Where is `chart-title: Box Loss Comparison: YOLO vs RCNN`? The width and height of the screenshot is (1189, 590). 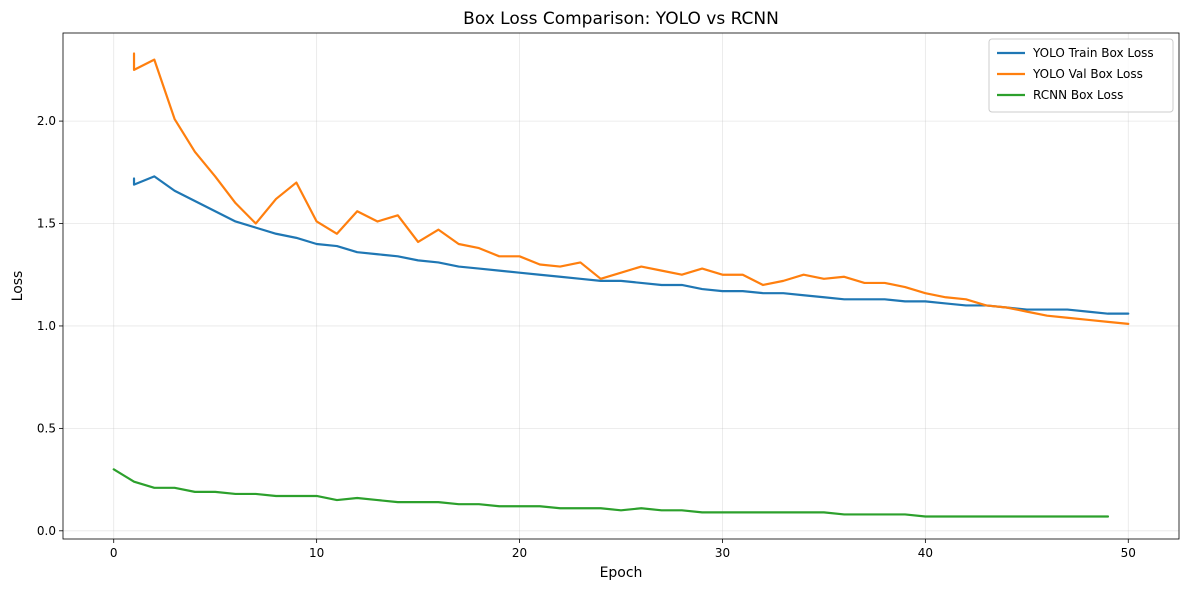
chart-title: Box Loss Comparison: YOLO vs RCNN is located at coordinates (621, 19).